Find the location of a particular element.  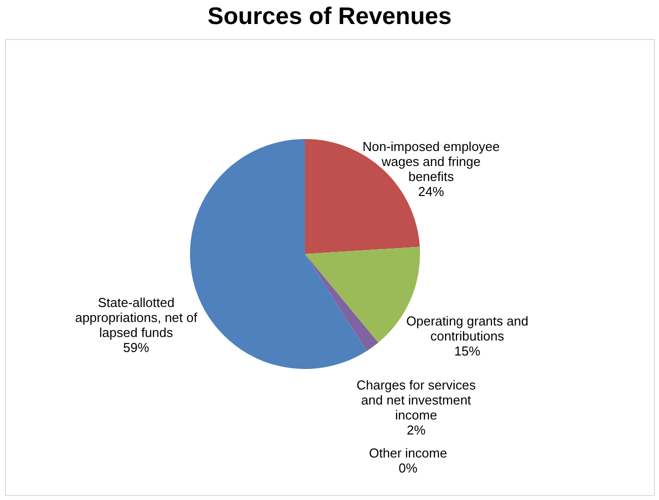

text: 0% is located at coordinates (408, 468).